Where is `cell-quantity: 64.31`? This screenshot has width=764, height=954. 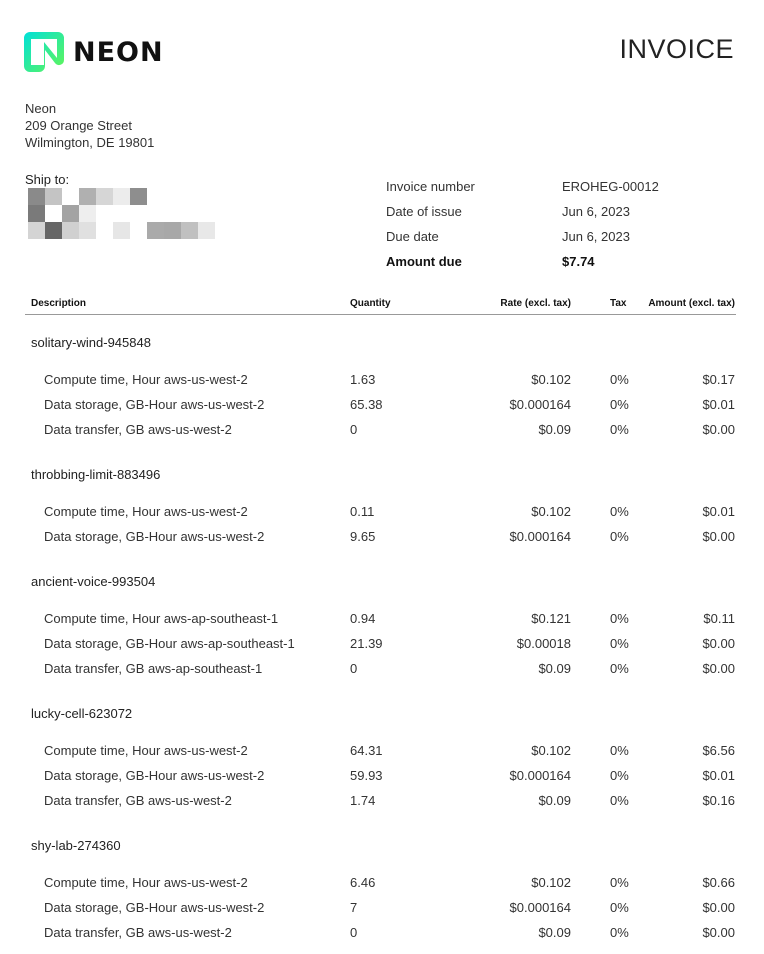 cell-quantity: 64.31 is located at coordinates (366, 750).